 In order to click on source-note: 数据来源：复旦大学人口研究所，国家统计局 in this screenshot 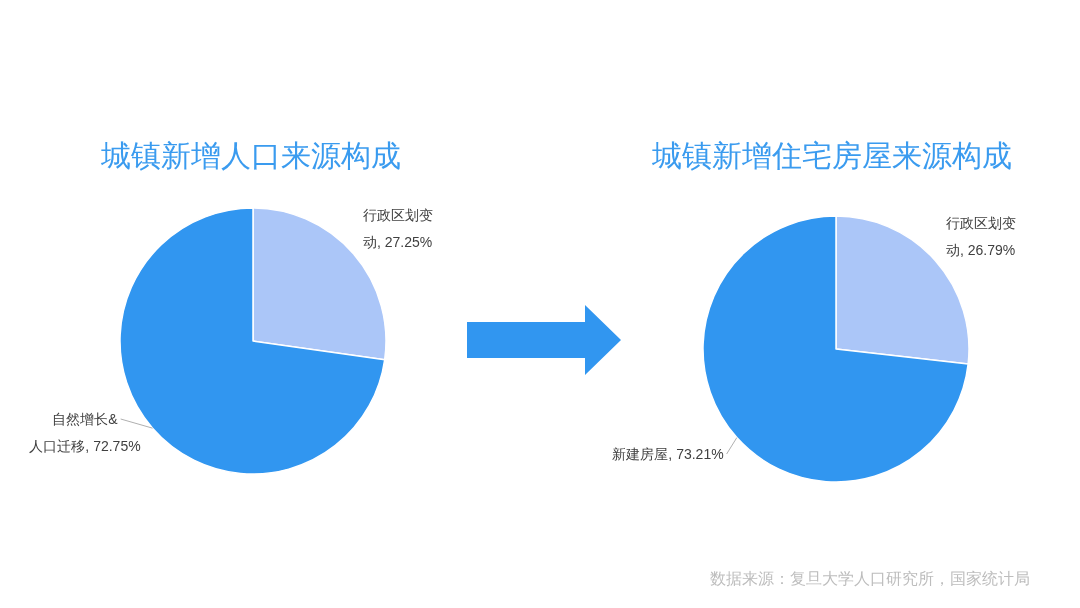, I will do `click(870, 578)`.